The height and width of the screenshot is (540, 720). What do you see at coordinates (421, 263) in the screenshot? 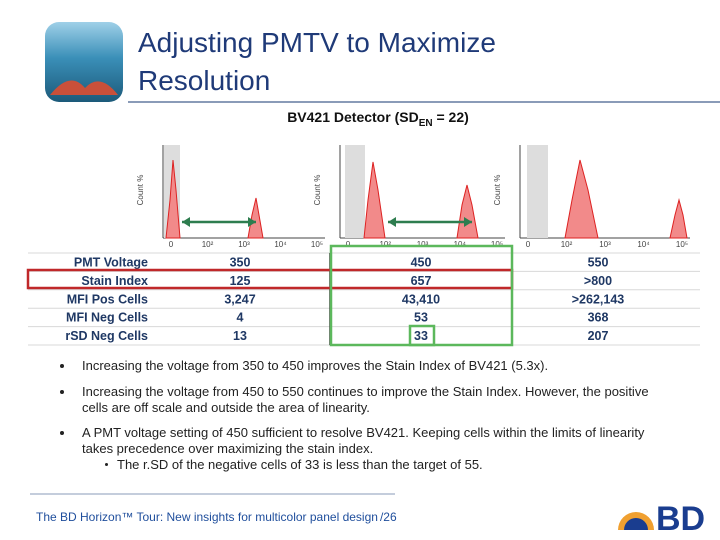
I see `table-cell: 450` at bounding box center [421, 263].